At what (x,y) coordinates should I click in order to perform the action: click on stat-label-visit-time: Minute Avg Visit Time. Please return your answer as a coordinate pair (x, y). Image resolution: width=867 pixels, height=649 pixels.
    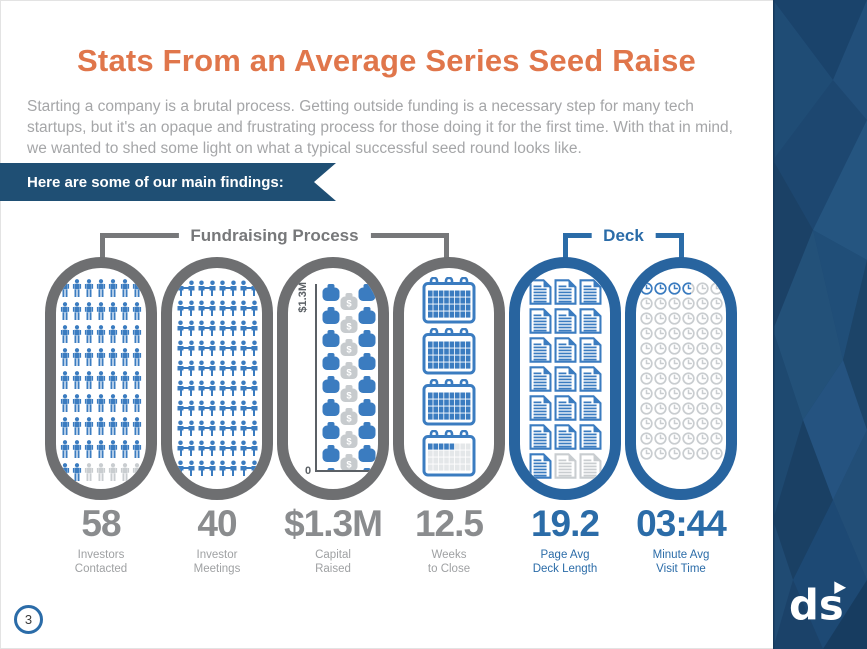
    Looking at the image, I should click on (681, 562).